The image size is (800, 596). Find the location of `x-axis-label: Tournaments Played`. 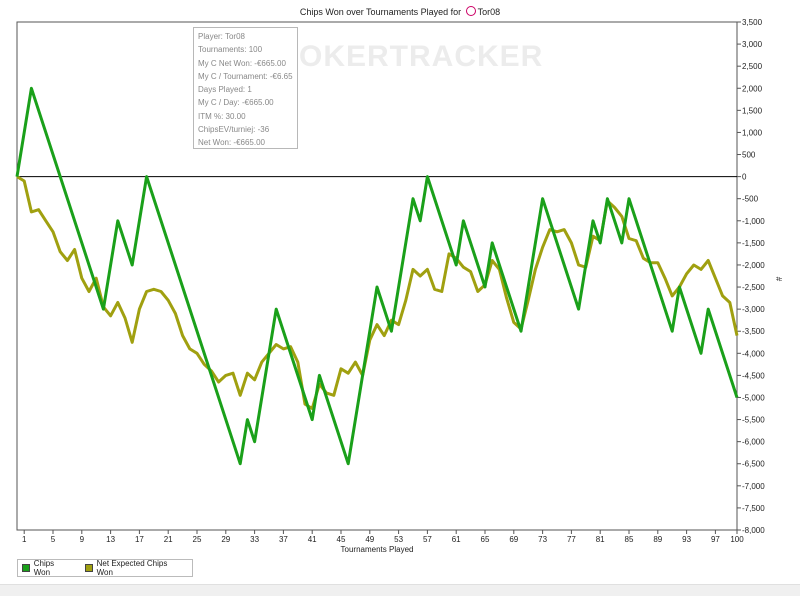

x-axis-label: Tournaments Played is located at coordinates (377, 549).